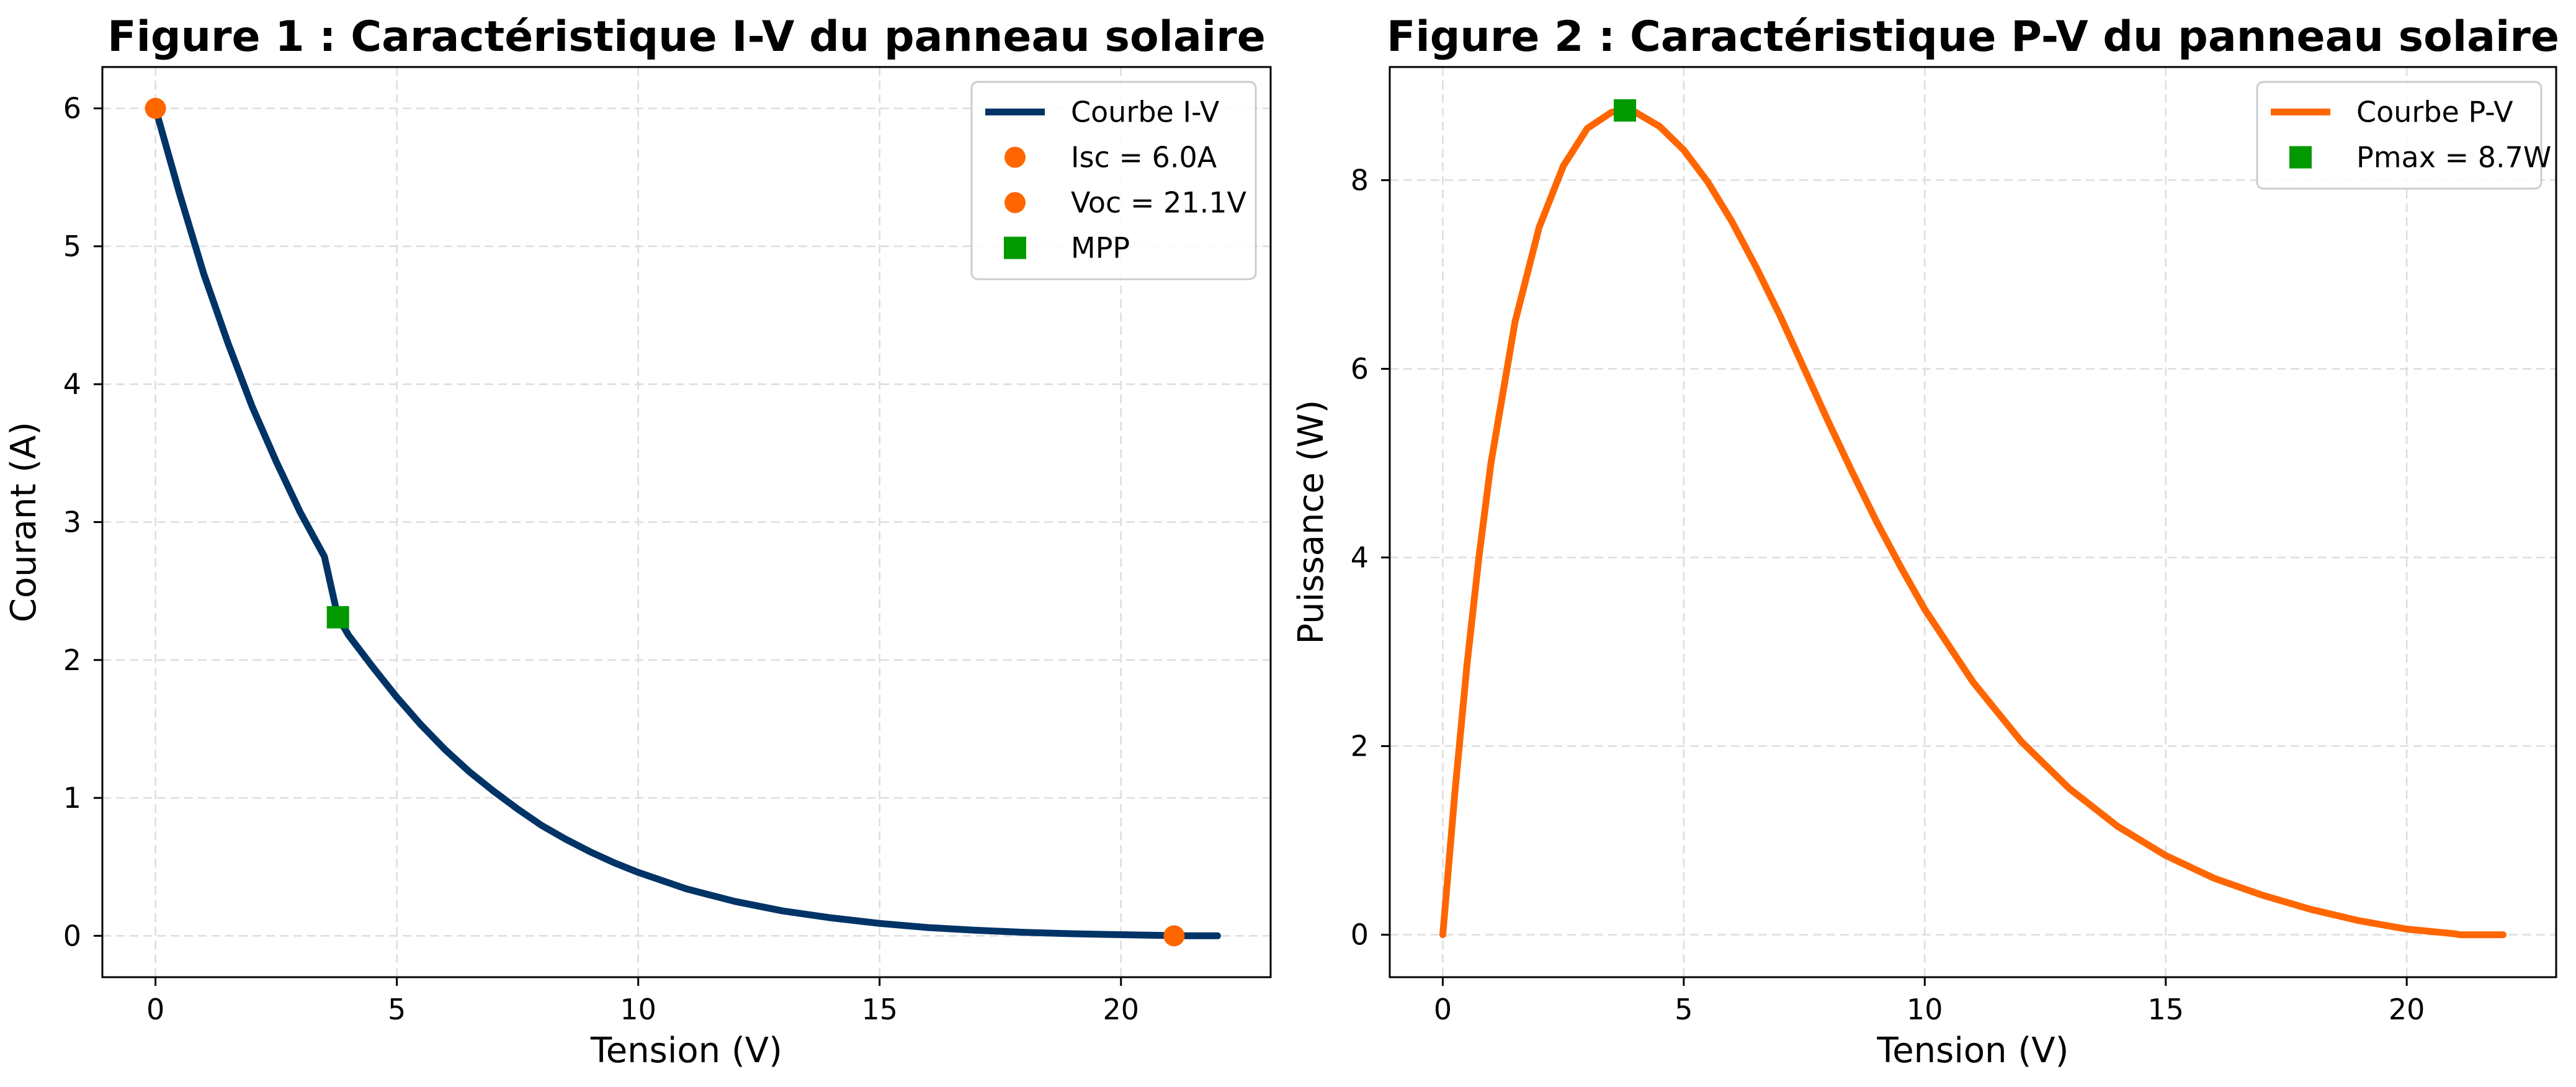  What do you see at coordinates (72, 935) in the screenshot?
I see `iv-ytick-label-0: 0` at bounding box center [72, 935].